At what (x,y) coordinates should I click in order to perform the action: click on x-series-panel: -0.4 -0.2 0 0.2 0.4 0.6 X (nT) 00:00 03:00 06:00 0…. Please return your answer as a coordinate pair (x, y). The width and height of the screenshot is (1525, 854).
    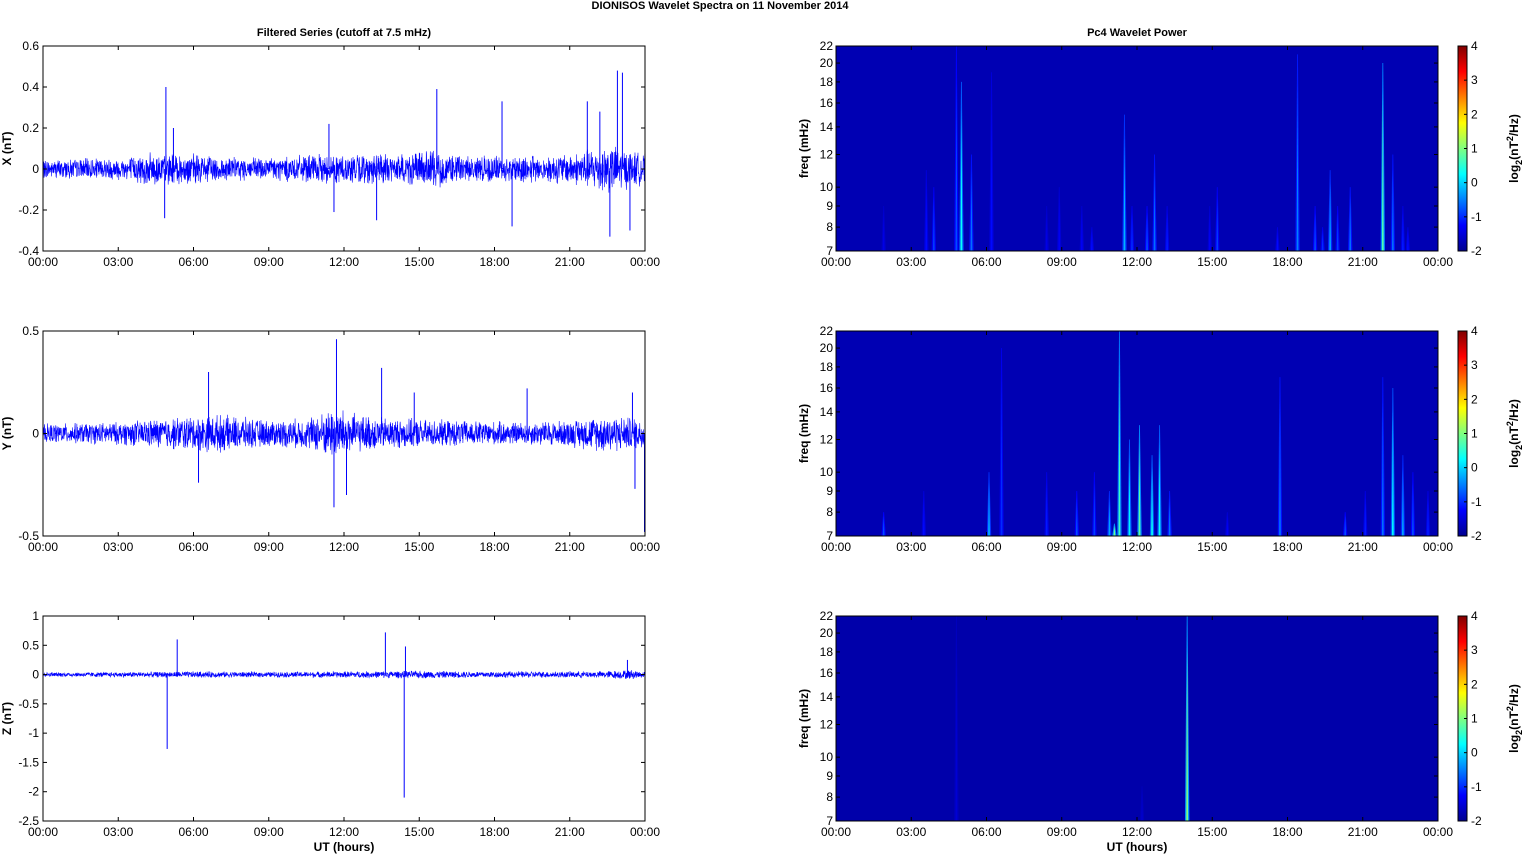
    Looking at the image, I should click on (330, 154).